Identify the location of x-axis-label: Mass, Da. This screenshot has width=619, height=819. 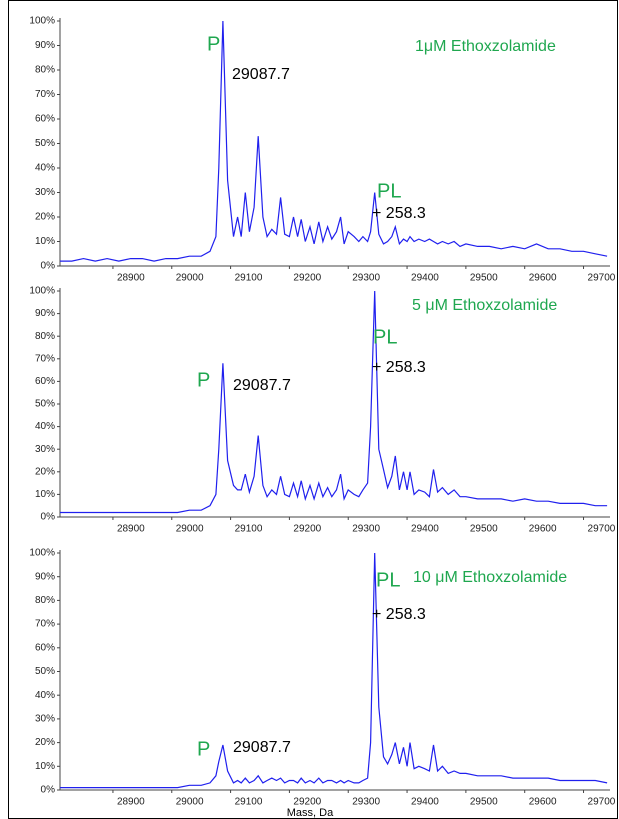
(310, 813).